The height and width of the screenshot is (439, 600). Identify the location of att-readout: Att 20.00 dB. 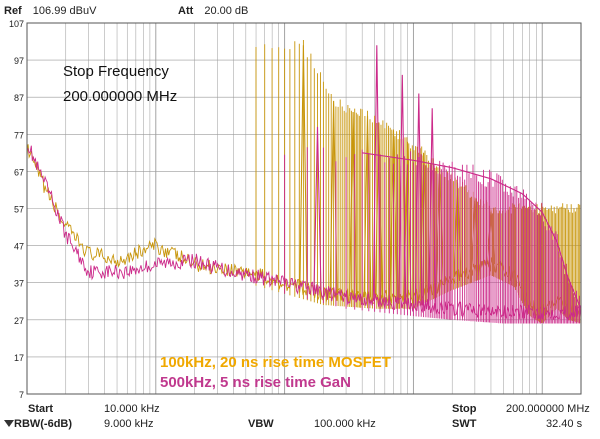
(213, 11).